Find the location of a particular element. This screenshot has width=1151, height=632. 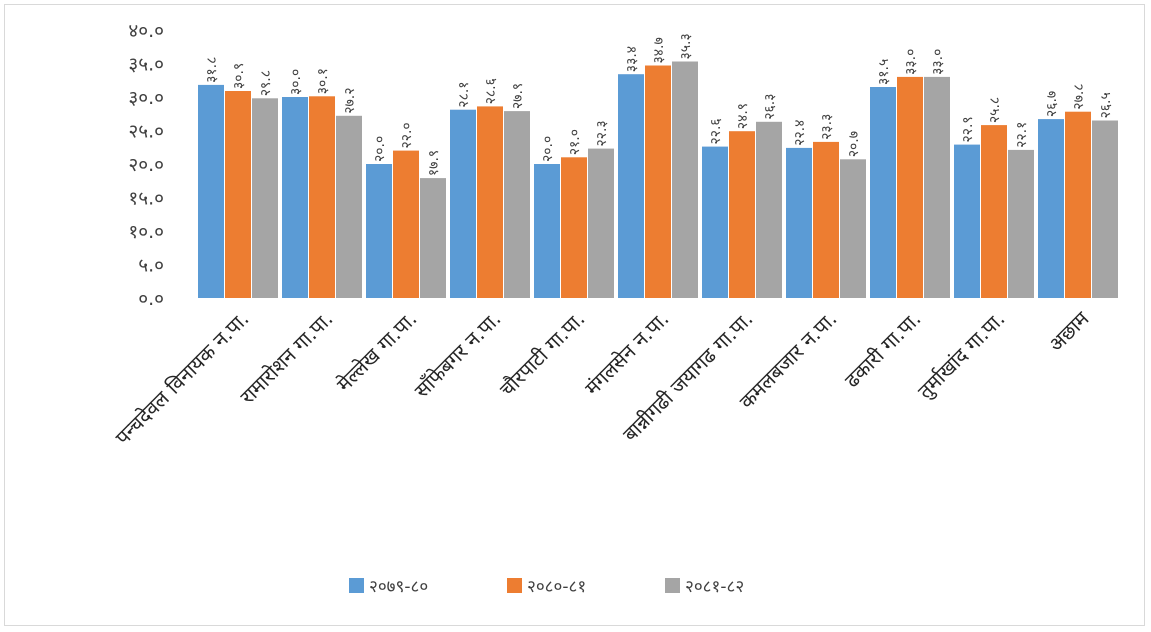

data-label: २९.८ is located at coordinates (266, 83).